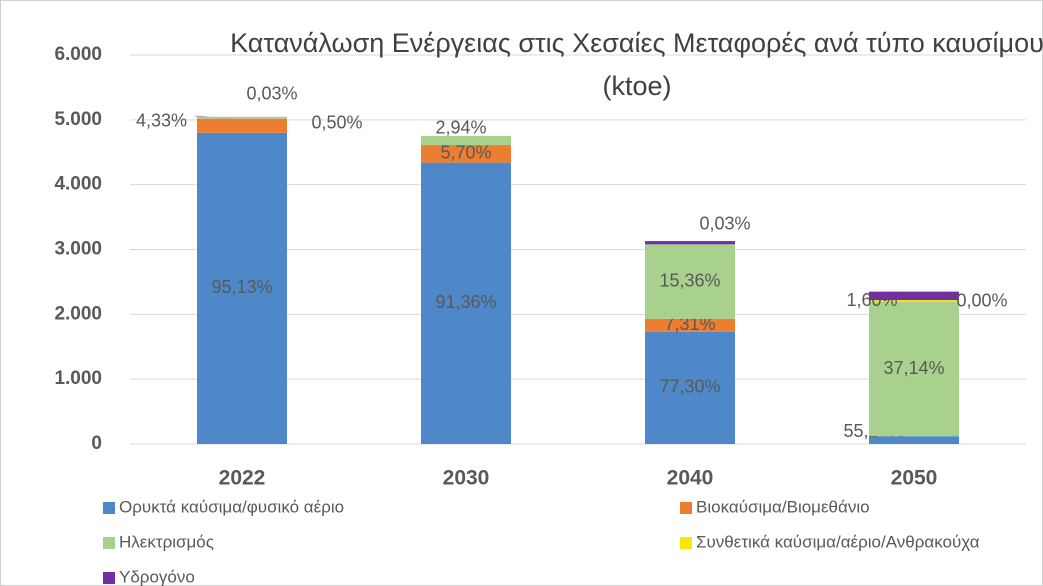 This screenshot has width=1043, height=586. I want to click on y-tick-label: 6.000, so click(78, 54).